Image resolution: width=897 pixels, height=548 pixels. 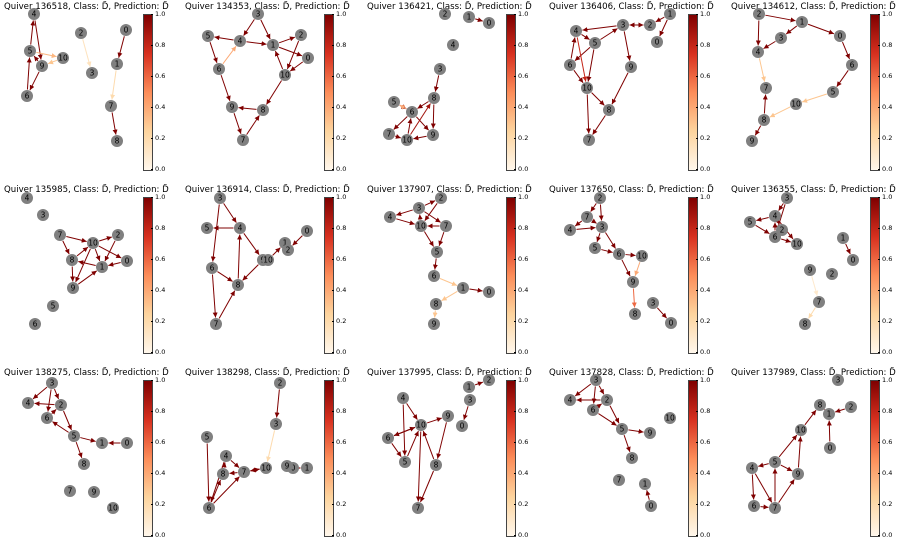 I want to click on node-label: 6, so click(x=47, y=418).